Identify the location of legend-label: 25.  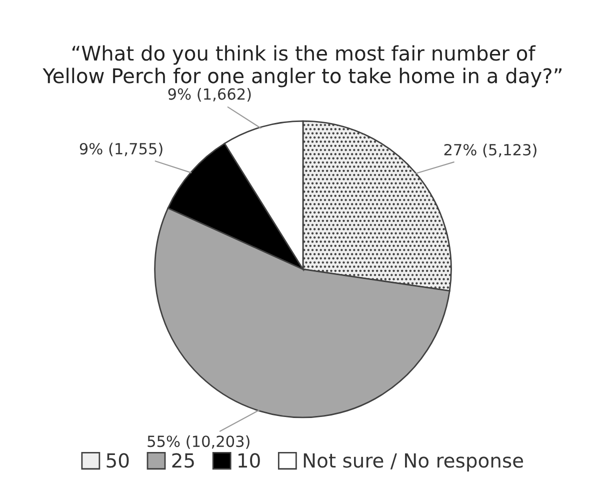
(183, 460).